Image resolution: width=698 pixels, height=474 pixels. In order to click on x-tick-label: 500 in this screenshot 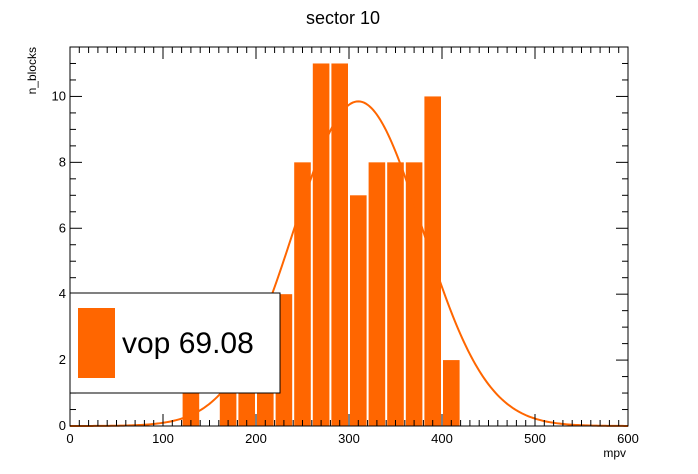, I will do `click(535, 438)`.